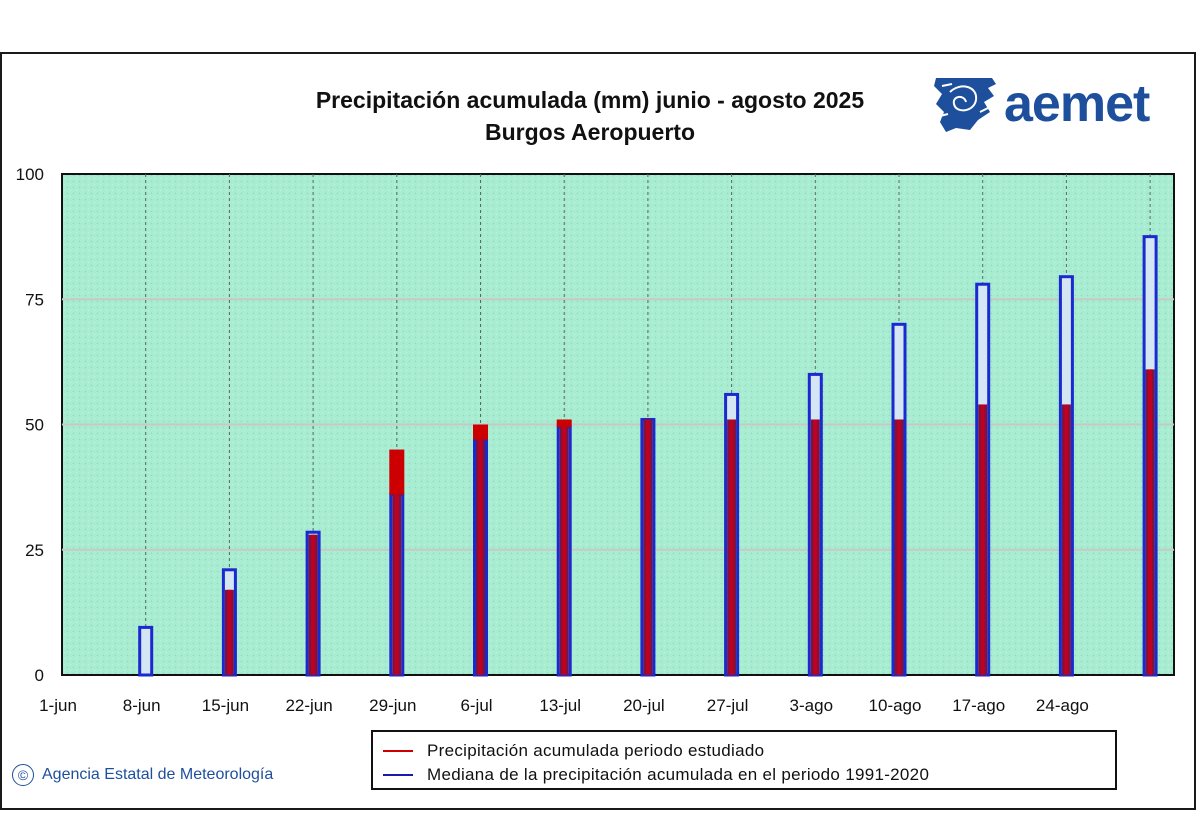 This screenshot has width=1200, height=840. Describe the element at coordinates (23, 775) in the screenshot. I see `copyright-icon: ©` at that location.